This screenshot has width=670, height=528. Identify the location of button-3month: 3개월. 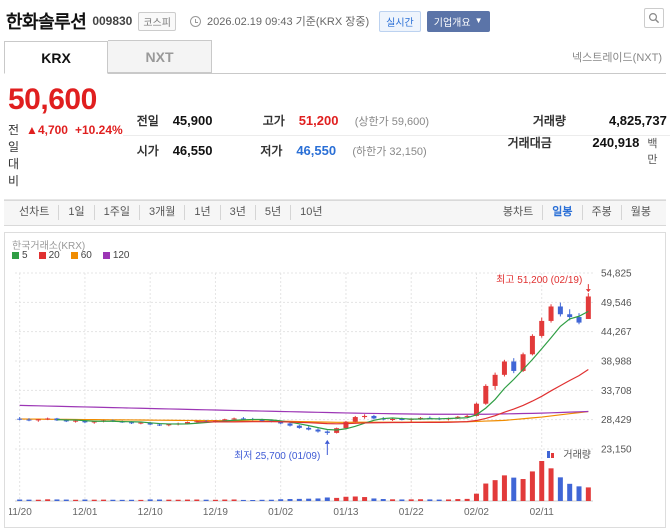
(161, 212).